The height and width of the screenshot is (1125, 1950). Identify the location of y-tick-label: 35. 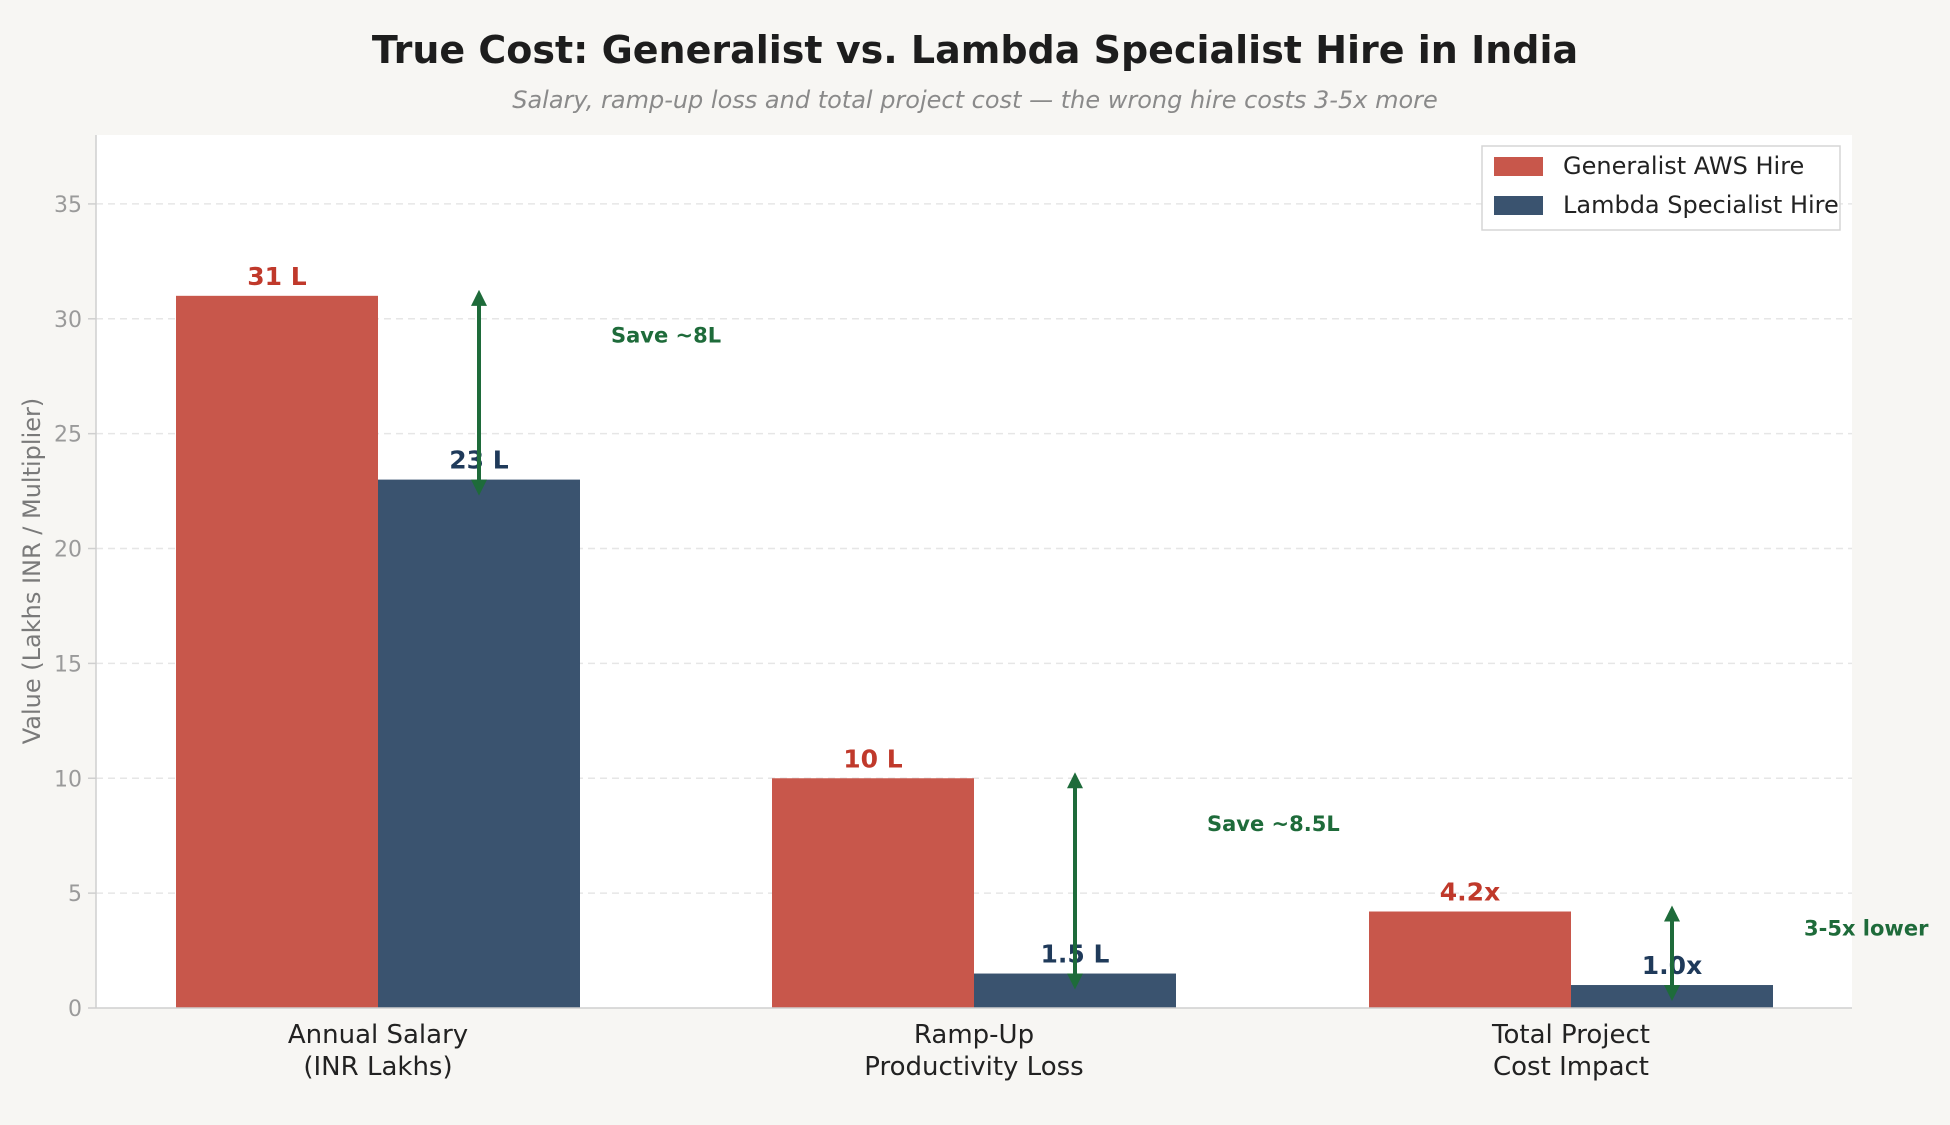
(68, 205).